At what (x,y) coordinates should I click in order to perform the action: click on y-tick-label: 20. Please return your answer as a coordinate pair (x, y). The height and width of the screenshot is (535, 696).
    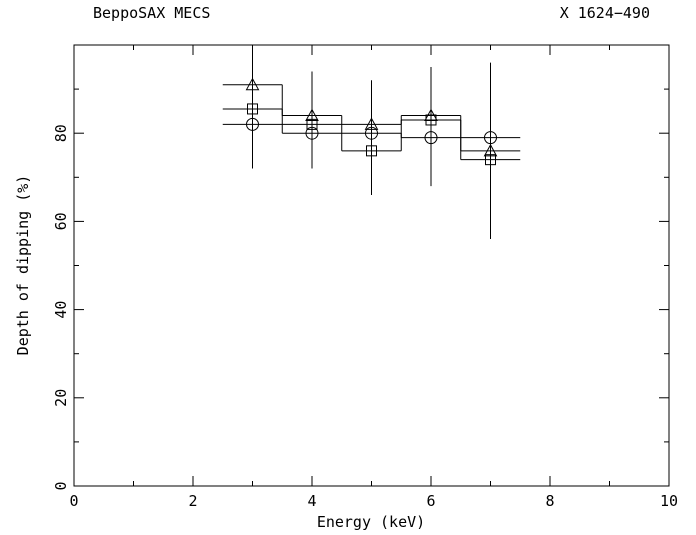
    Looking at the image, I should click on (61, 398).